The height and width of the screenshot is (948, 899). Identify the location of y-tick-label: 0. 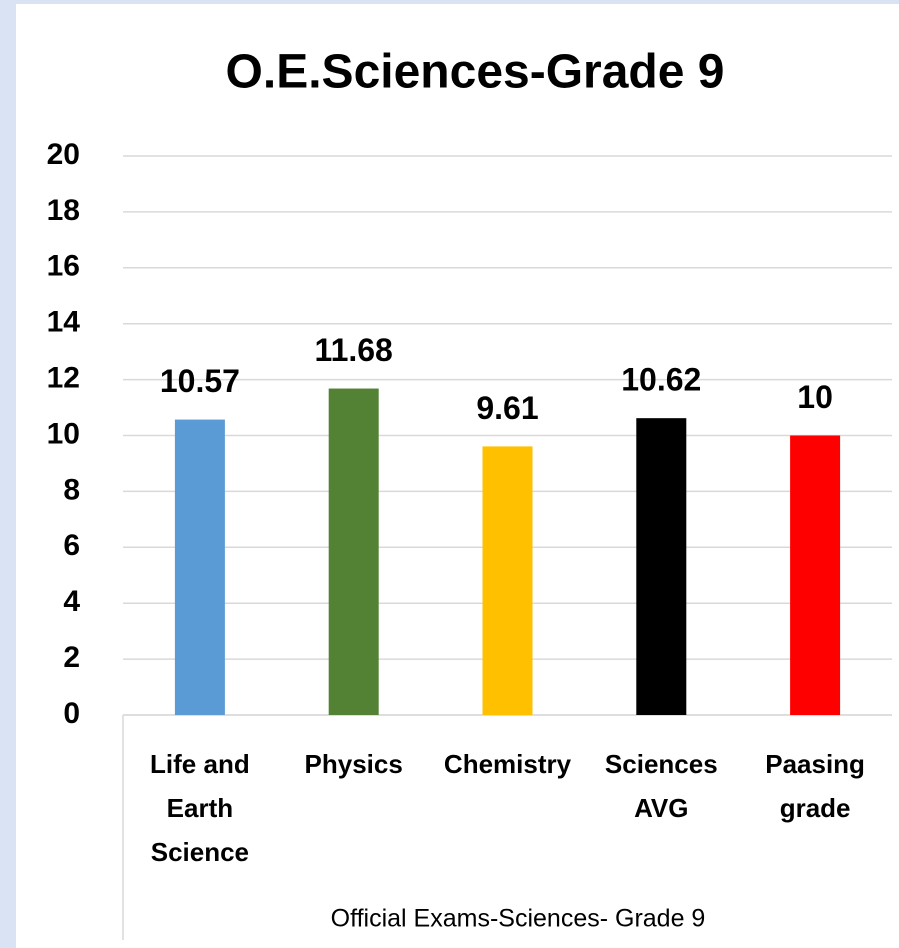
(71, 713).